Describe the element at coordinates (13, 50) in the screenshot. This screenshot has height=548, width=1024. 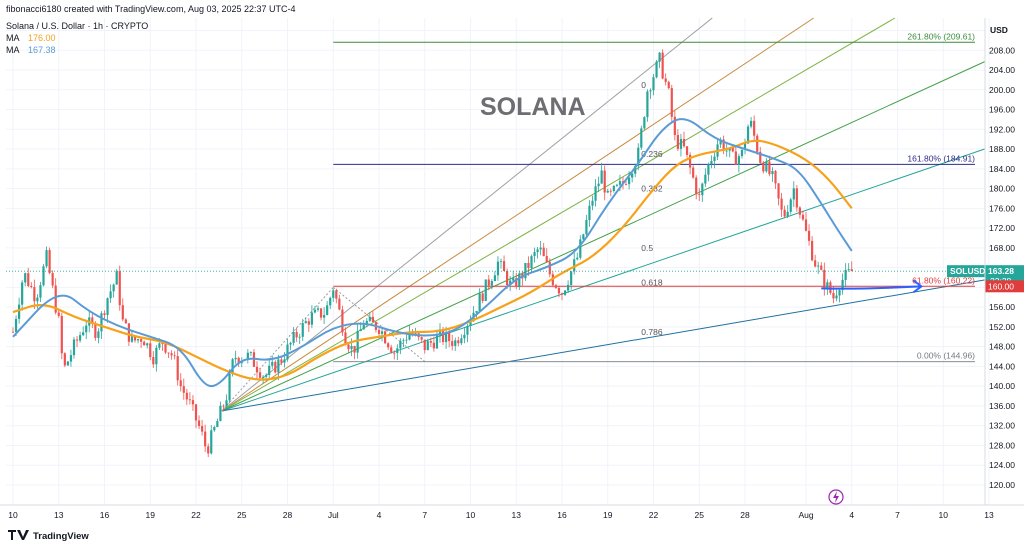
I see `ma2-label: MA` at that location.